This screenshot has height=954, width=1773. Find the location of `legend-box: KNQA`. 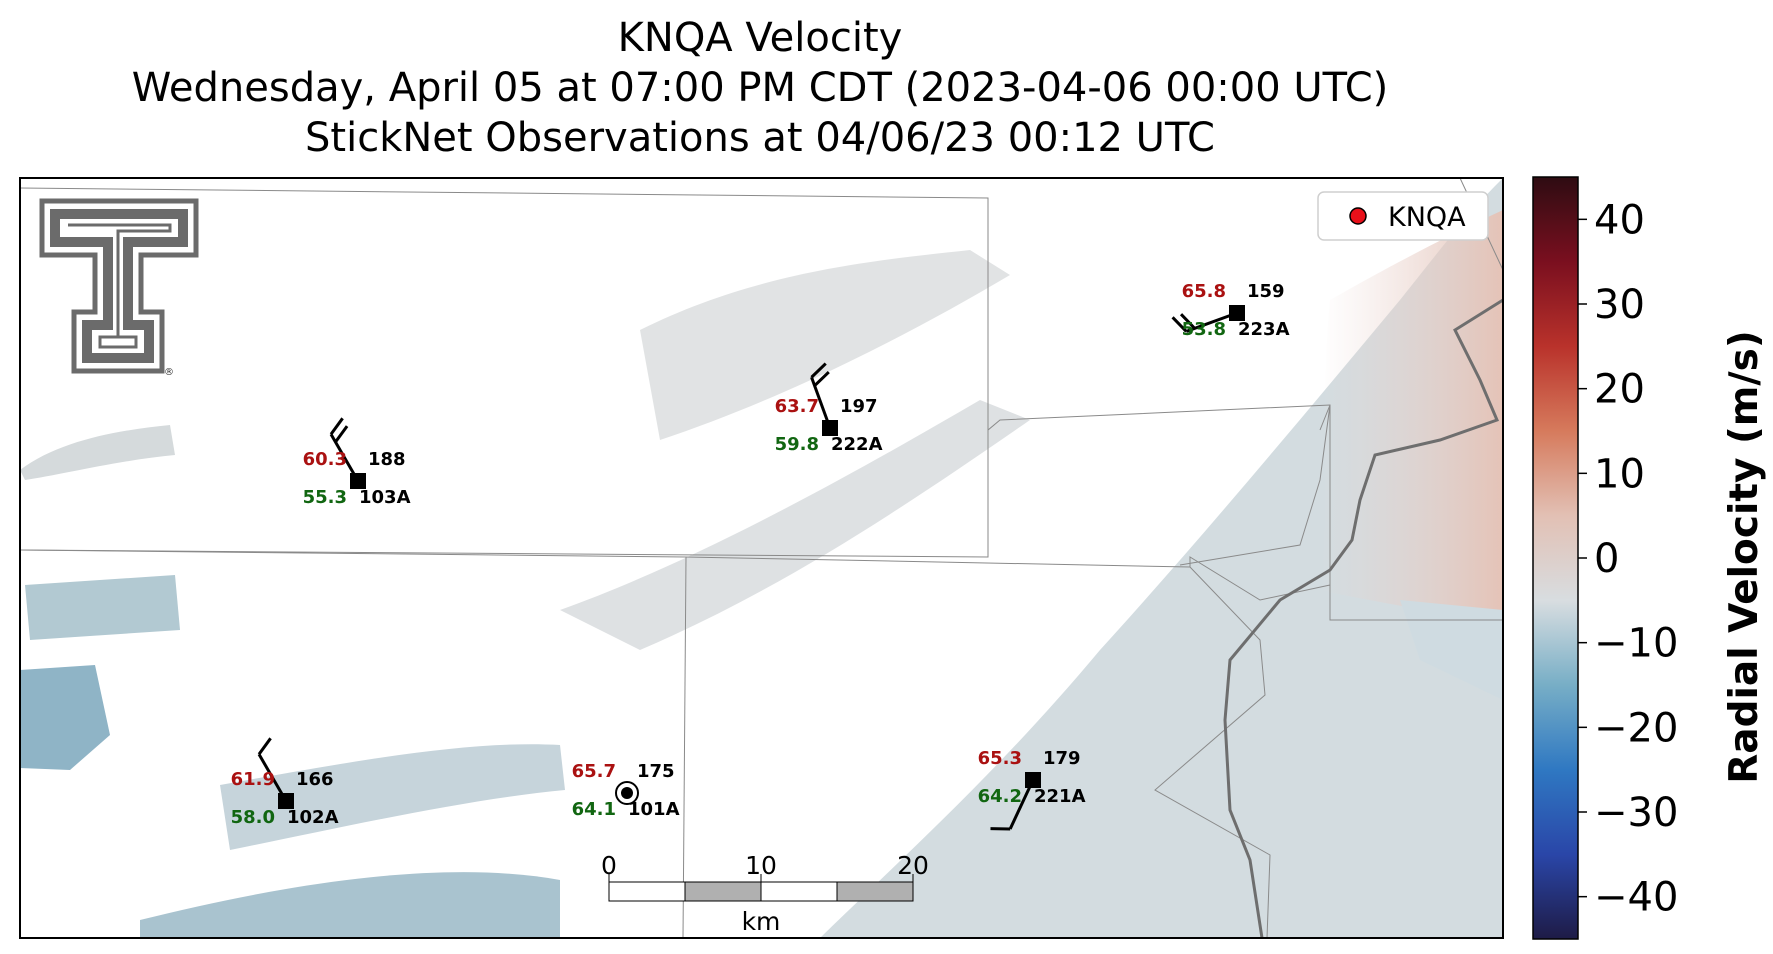

legend-box: KNQA is located at coordinates (1403, 216).